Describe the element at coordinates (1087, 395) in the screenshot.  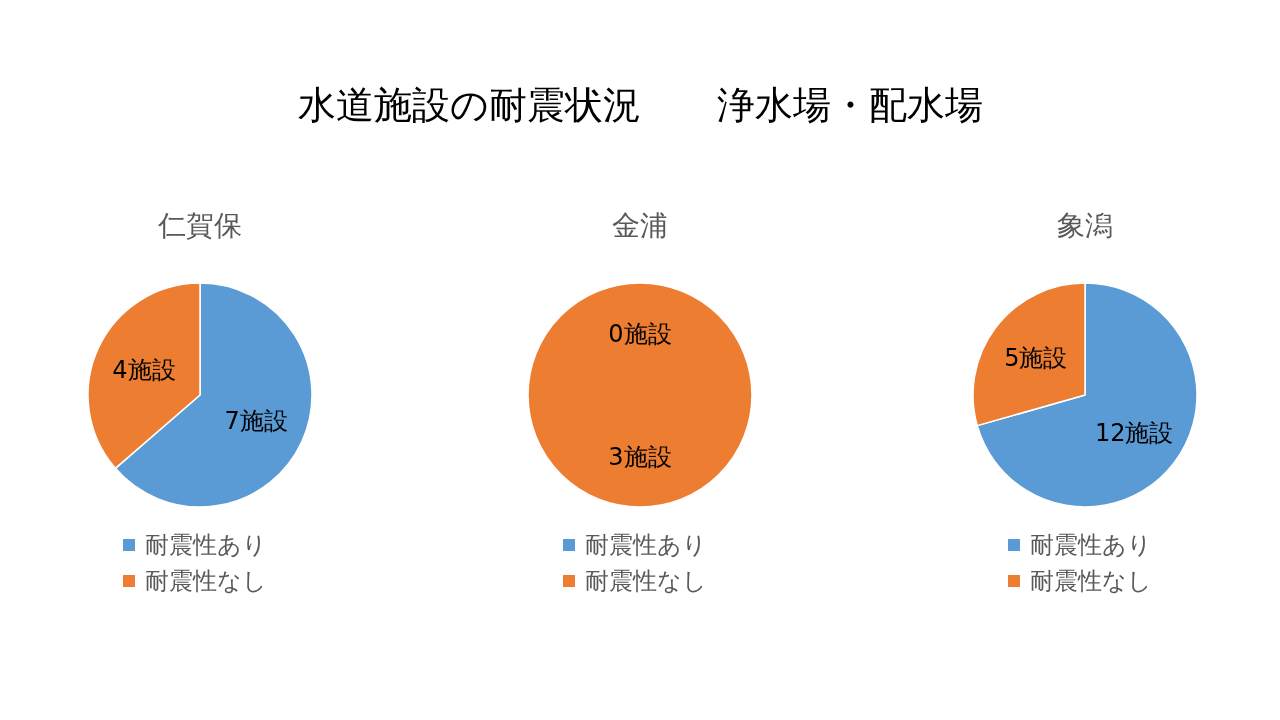
I see `pie-slice` at that location.